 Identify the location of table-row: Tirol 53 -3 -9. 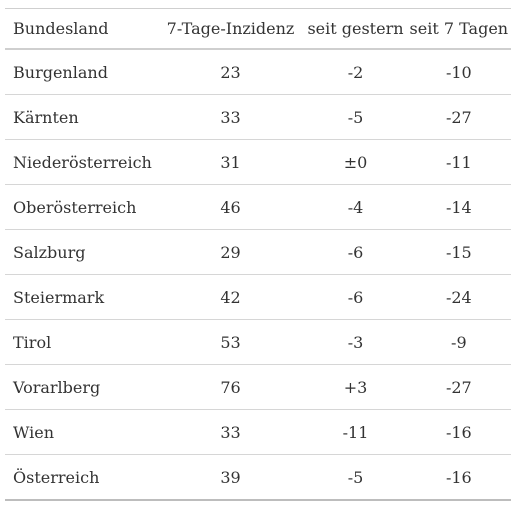
(258, 342).